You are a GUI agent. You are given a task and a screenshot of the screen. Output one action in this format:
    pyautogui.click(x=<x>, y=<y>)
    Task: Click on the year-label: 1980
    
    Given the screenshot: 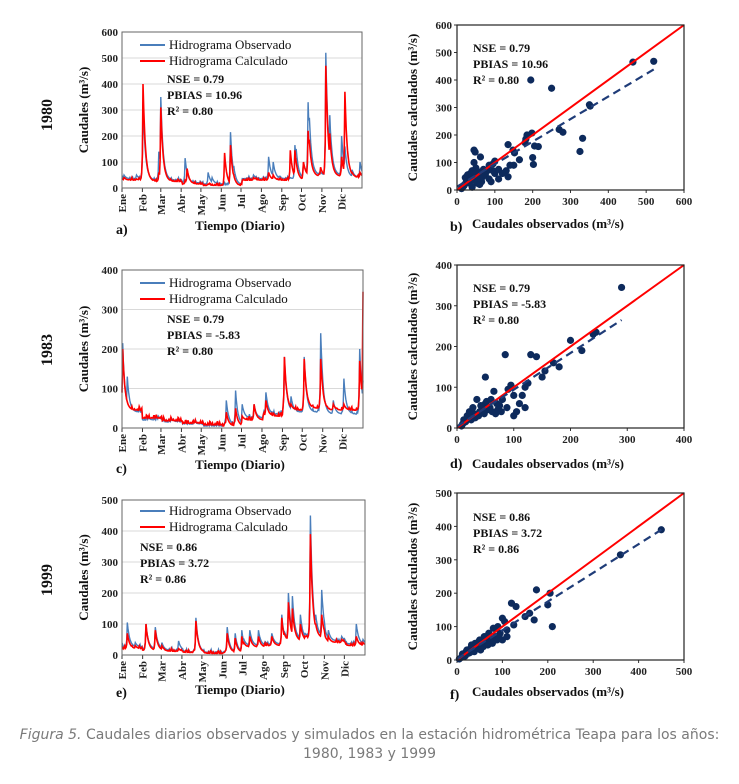 What is the action you would take?
    pyautogui.click(x=47, y=115)
    